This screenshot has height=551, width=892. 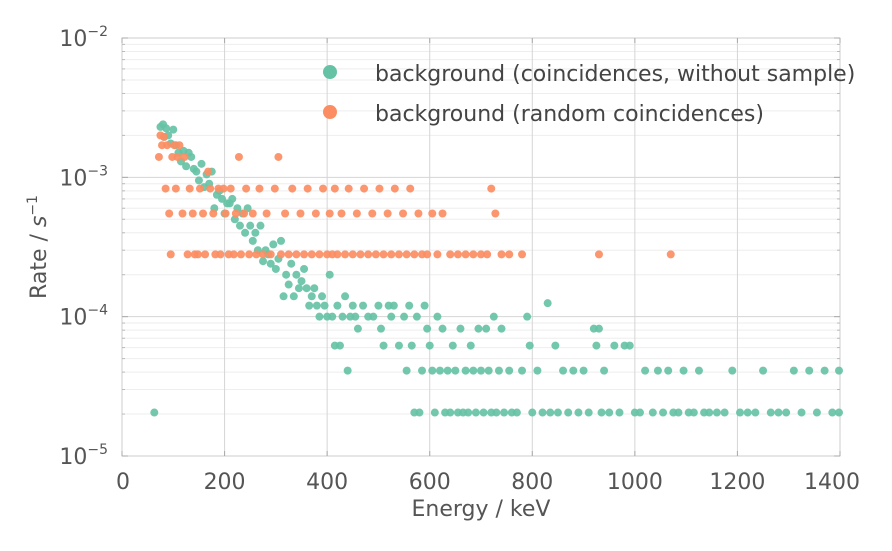 I want to click on y-tick-label-exp: −4, so click(x=97, y=311).